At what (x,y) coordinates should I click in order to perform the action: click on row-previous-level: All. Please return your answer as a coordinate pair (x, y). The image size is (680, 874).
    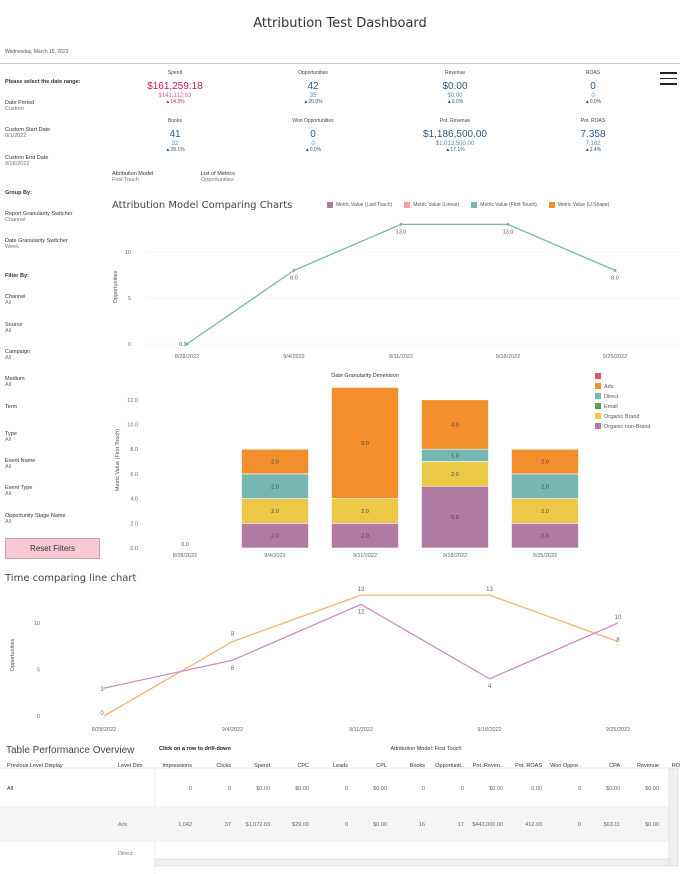
    Looking at the image, I should click on (10, 789).